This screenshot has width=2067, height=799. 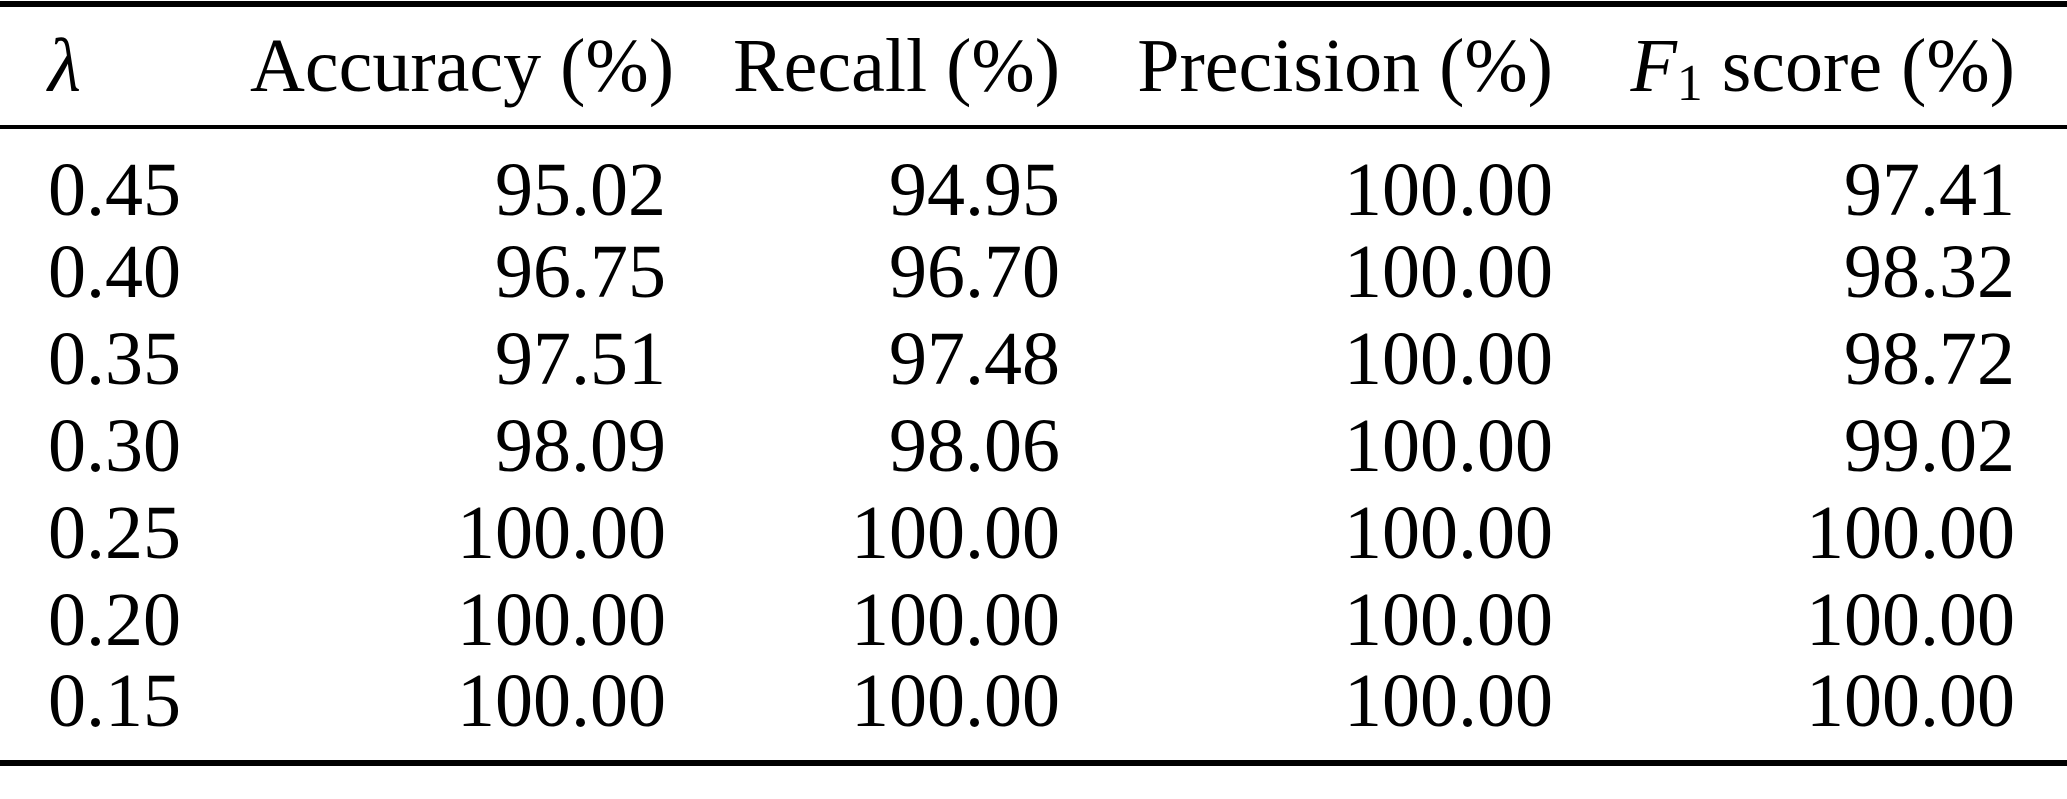 I want to click on cell-f1-score: 98.72, so click(x=1929, y=358).